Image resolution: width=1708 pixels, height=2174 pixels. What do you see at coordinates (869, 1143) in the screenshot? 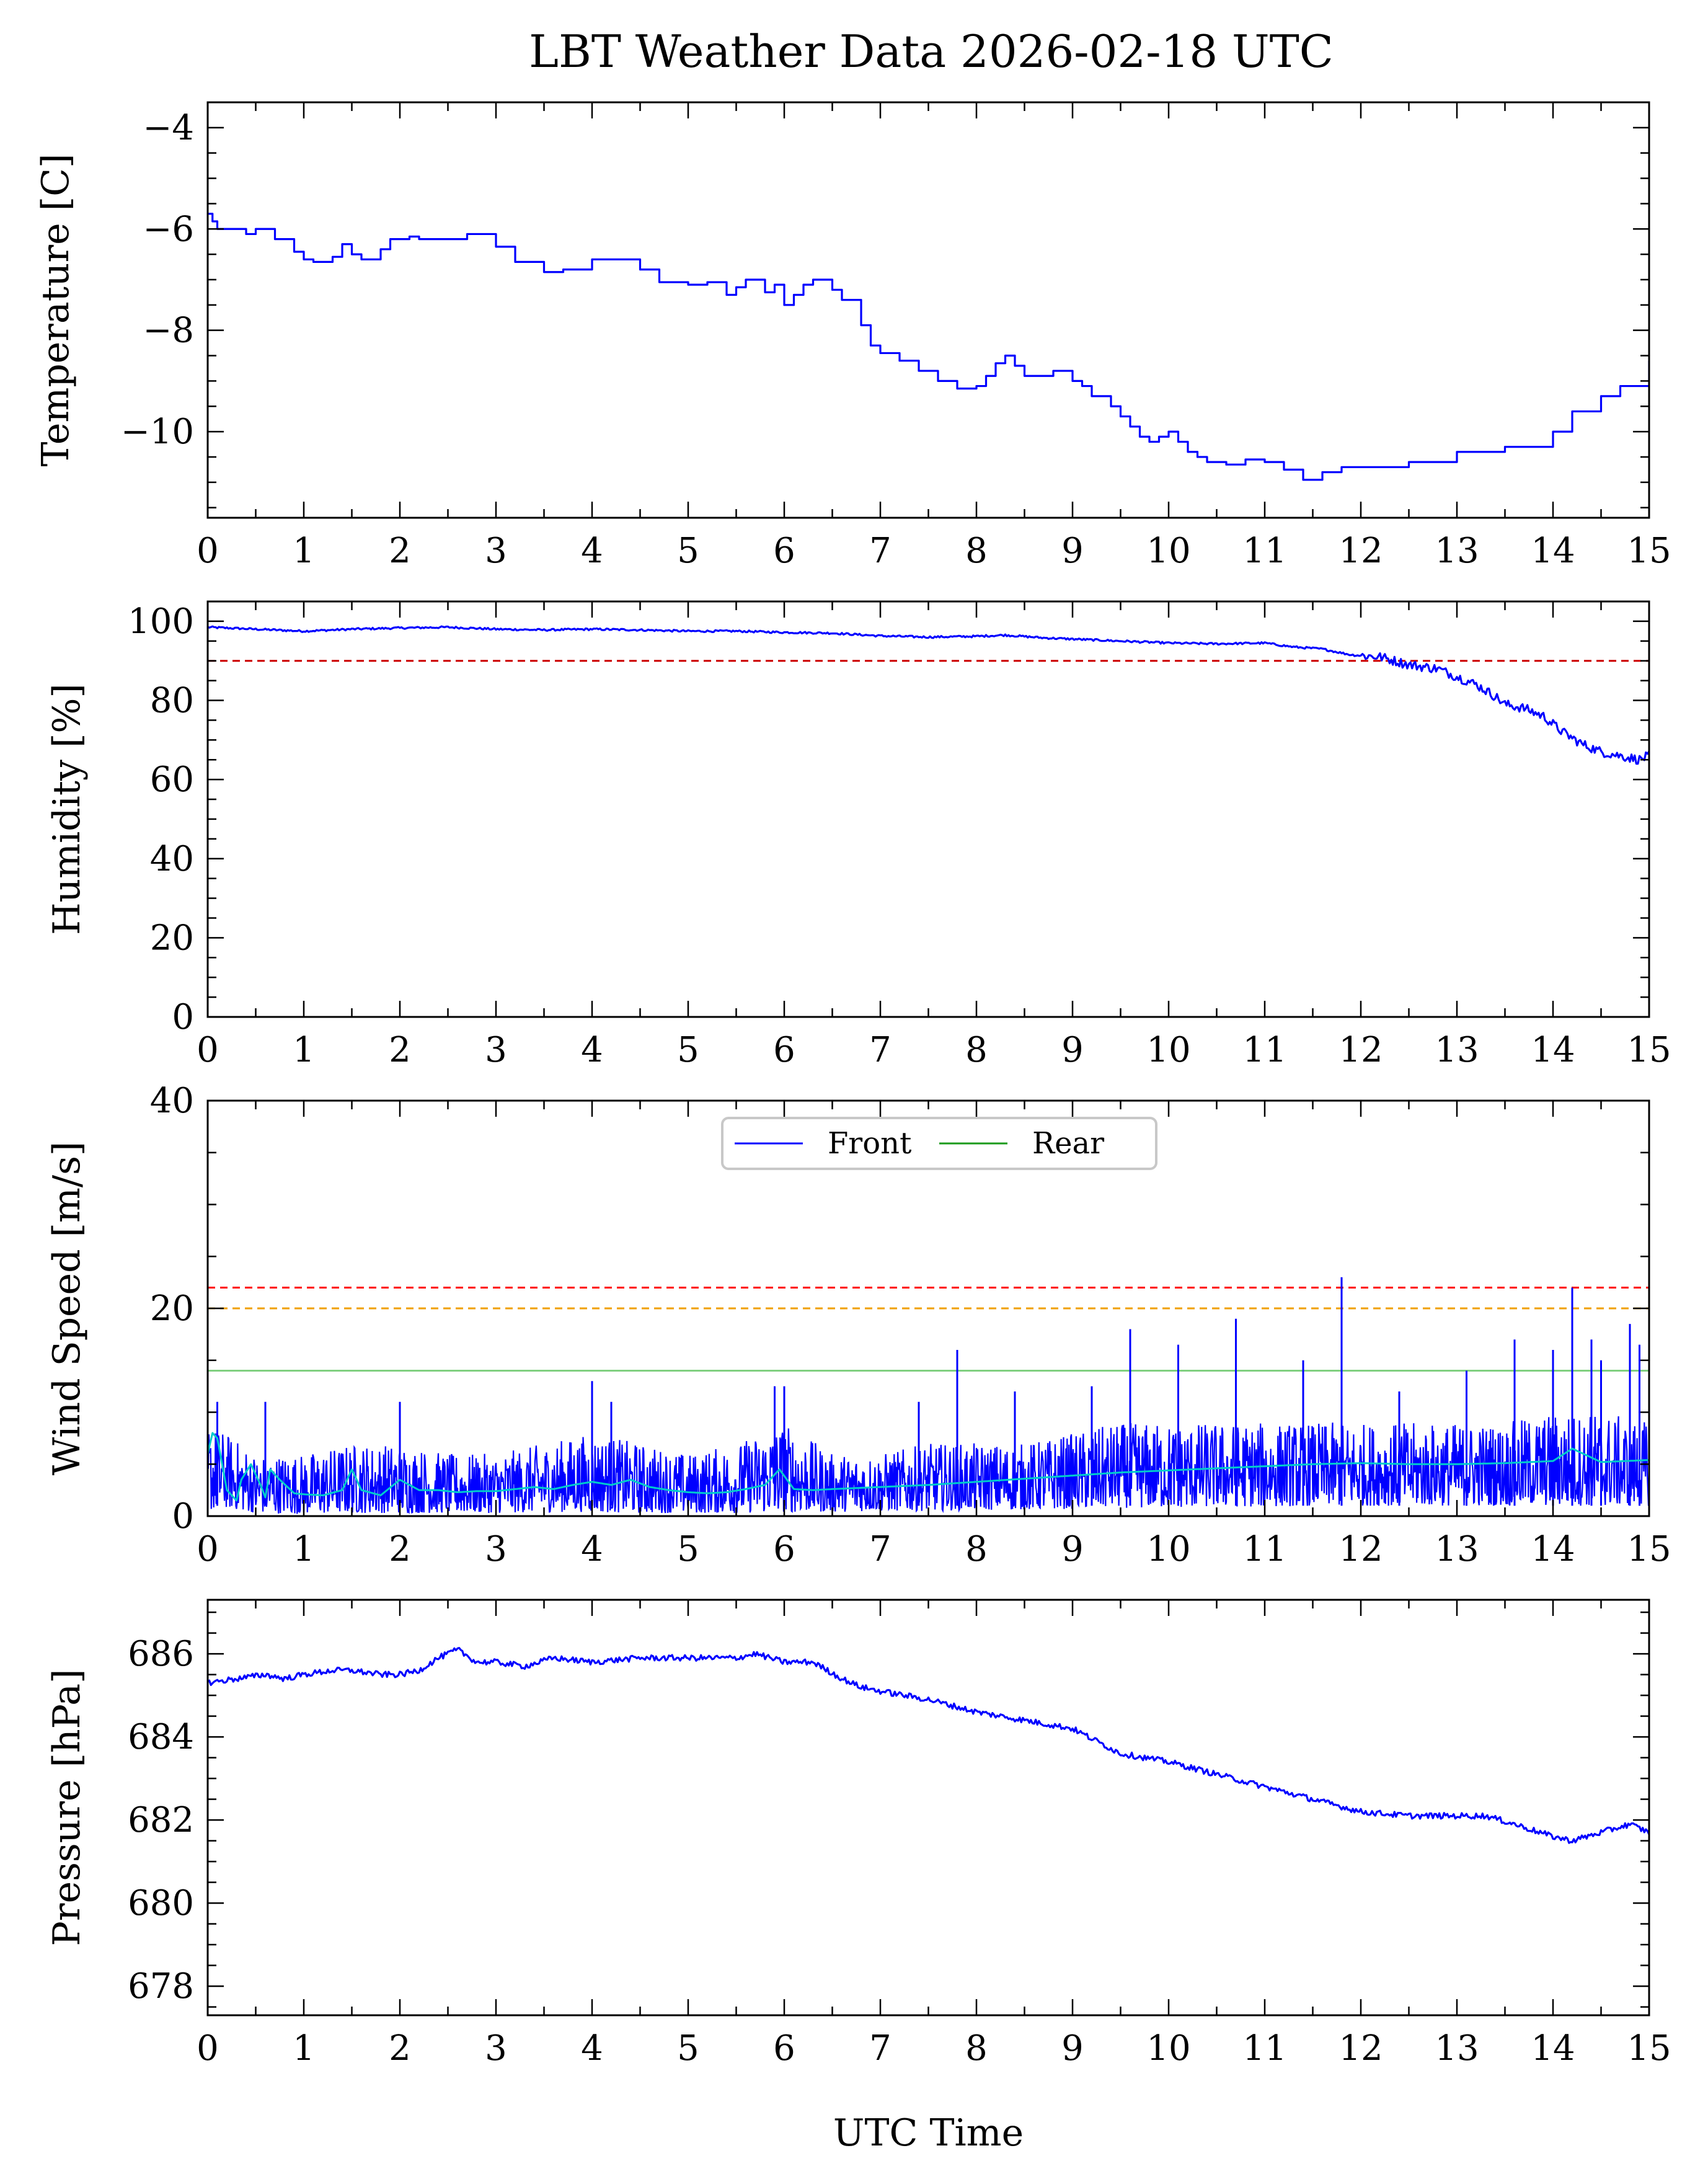
I see `legend-label-front: Front` at bounding box center [869, 1143].